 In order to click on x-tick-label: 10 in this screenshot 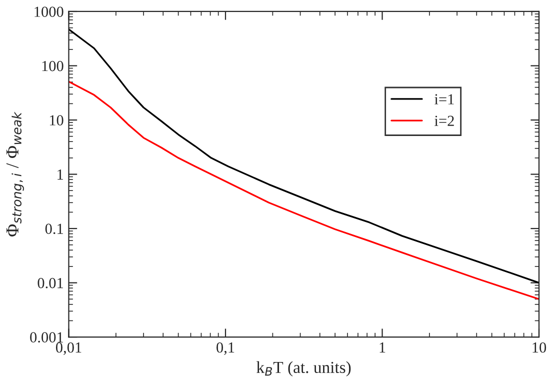, I will do `click(539, 347)`.